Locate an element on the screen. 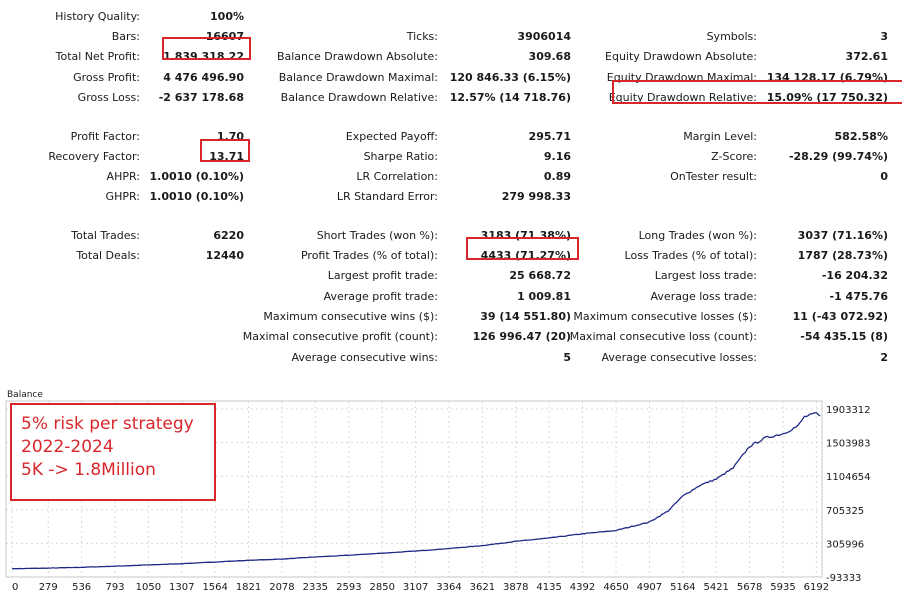 The width and height of the screenshot is (902, 600). margin-level-value: 582.58% is located at coordinates (861, 136).